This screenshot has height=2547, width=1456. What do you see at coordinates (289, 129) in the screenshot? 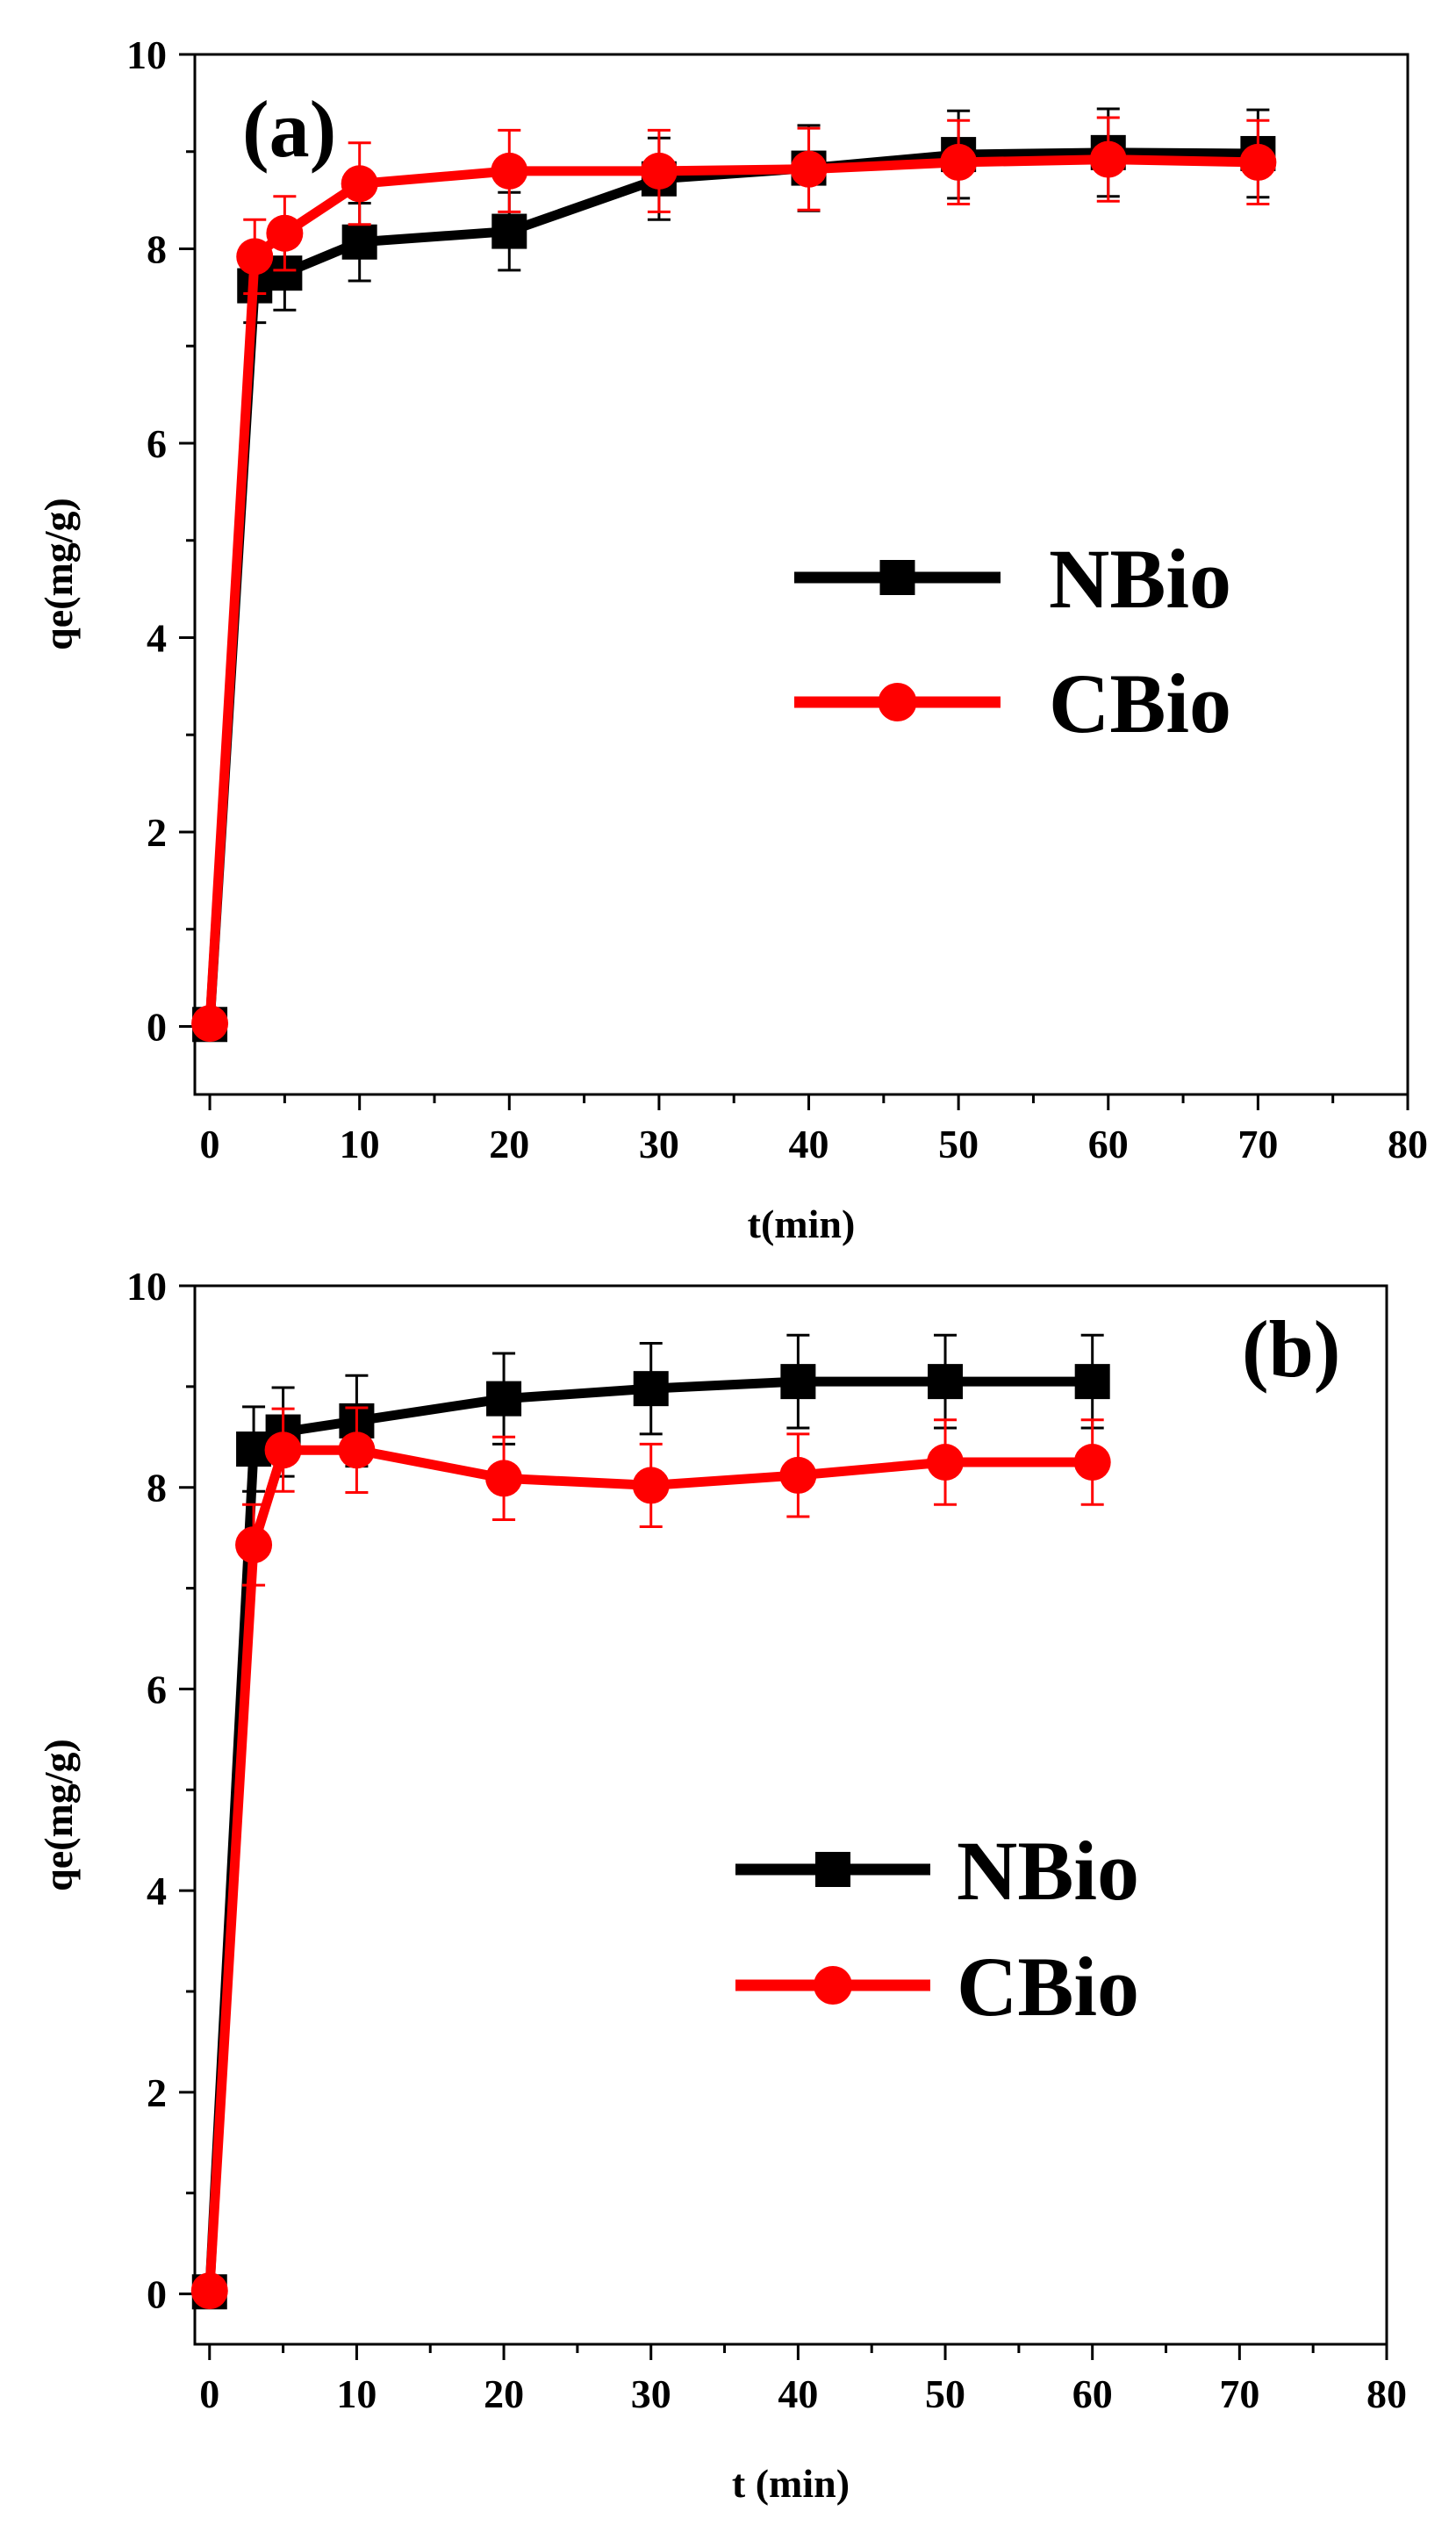
I see `panel-label: (a)` at bounding box center [289, 129].